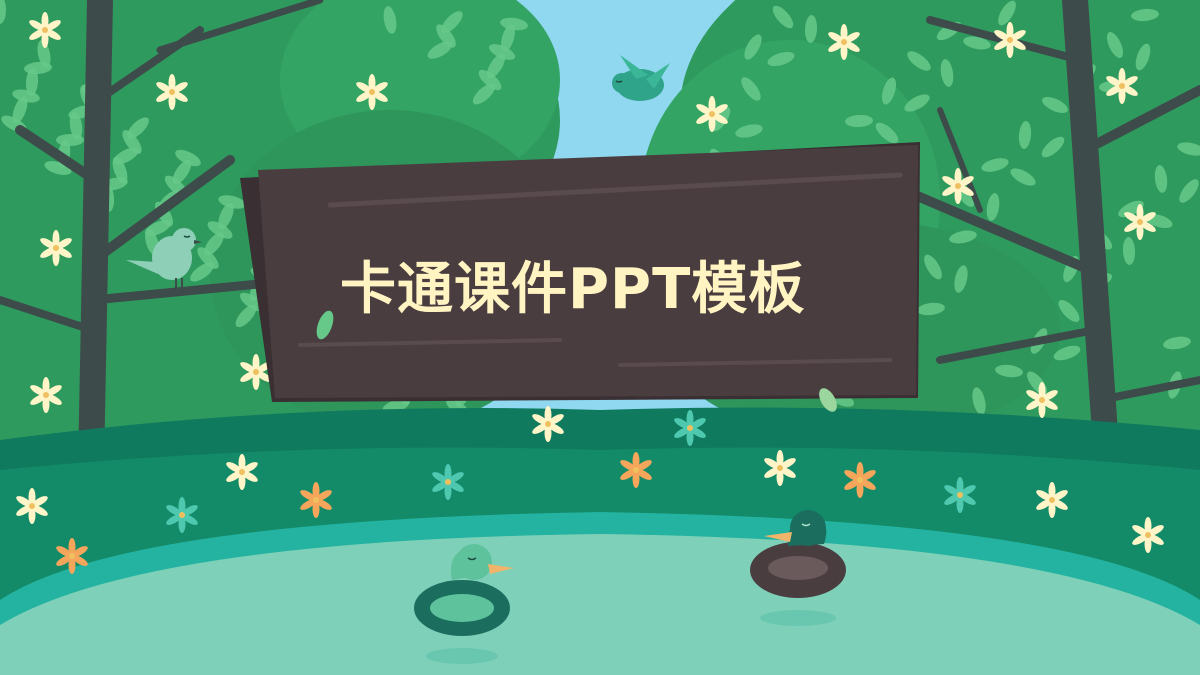 The width and height of the screenshot is (1200, 675). What do you see at coordinates (573, 289) in the screenshot?
I see `slide-title: 卡通课件PPT模板` at bounding box center [573, 289].